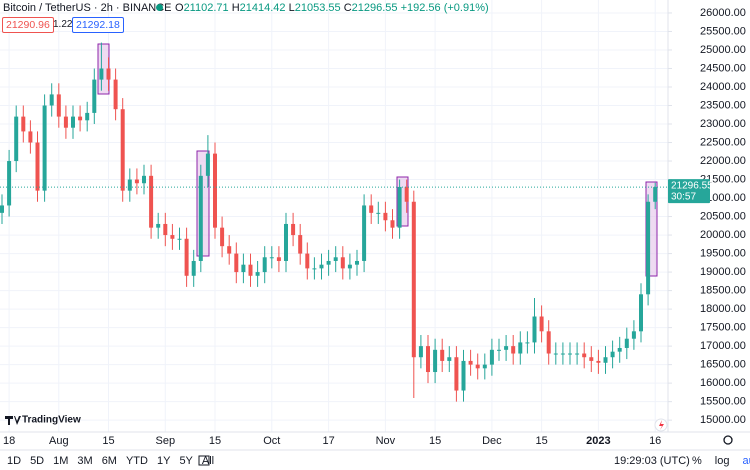  Describe the element at coordinates (651, 229) in the screenshot. I see `highlight-box` at that location.